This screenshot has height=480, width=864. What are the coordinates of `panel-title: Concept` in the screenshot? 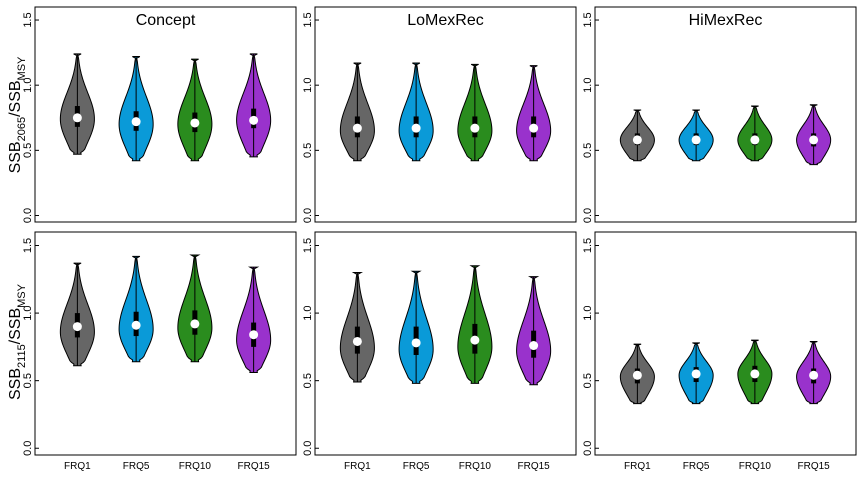 It's located at (166, 20).